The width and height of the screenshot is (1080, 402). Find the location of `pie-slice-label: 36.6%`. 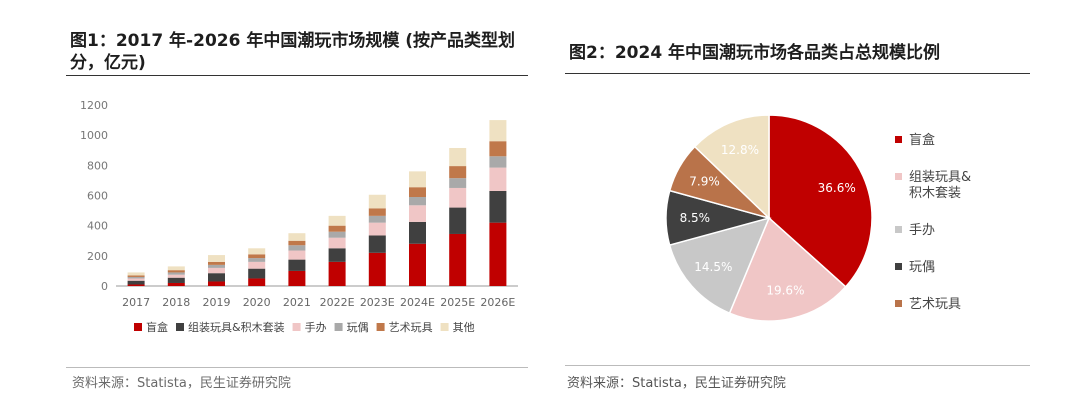

pie-slice-label: 36.6% is located at coordinates (837, 188).